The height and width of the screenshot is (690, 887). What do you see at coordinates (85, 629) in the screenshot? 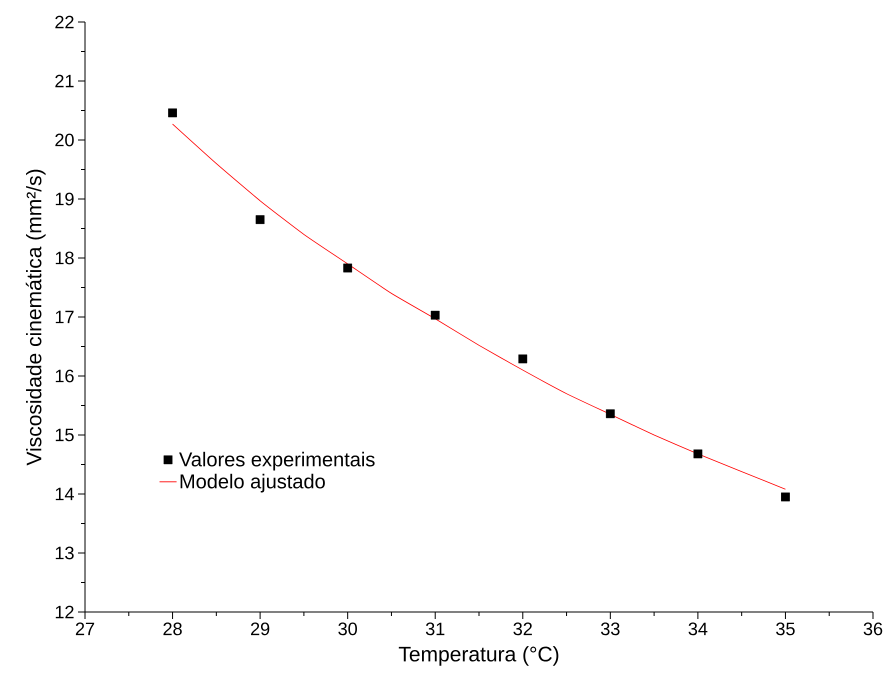
I see `x-tick-label: 27` at bounding box center [85, 629].